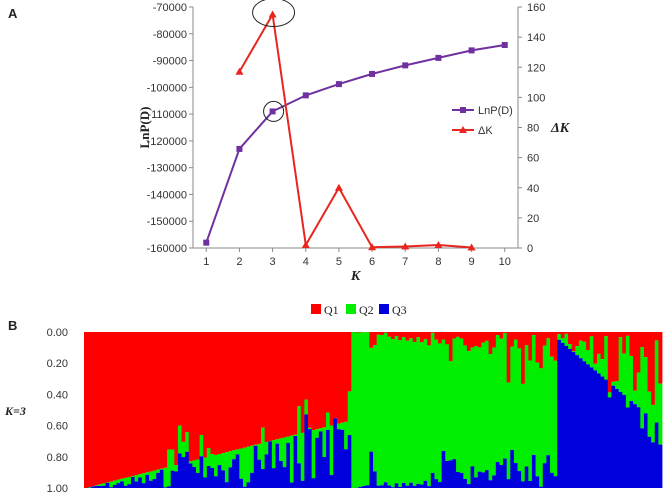 This screenshot has height=499, width=666. What do you see at coordinates (536, 68) in the screenshot?
I see `right-tick-label: 120` at bounding box center [536, 68].